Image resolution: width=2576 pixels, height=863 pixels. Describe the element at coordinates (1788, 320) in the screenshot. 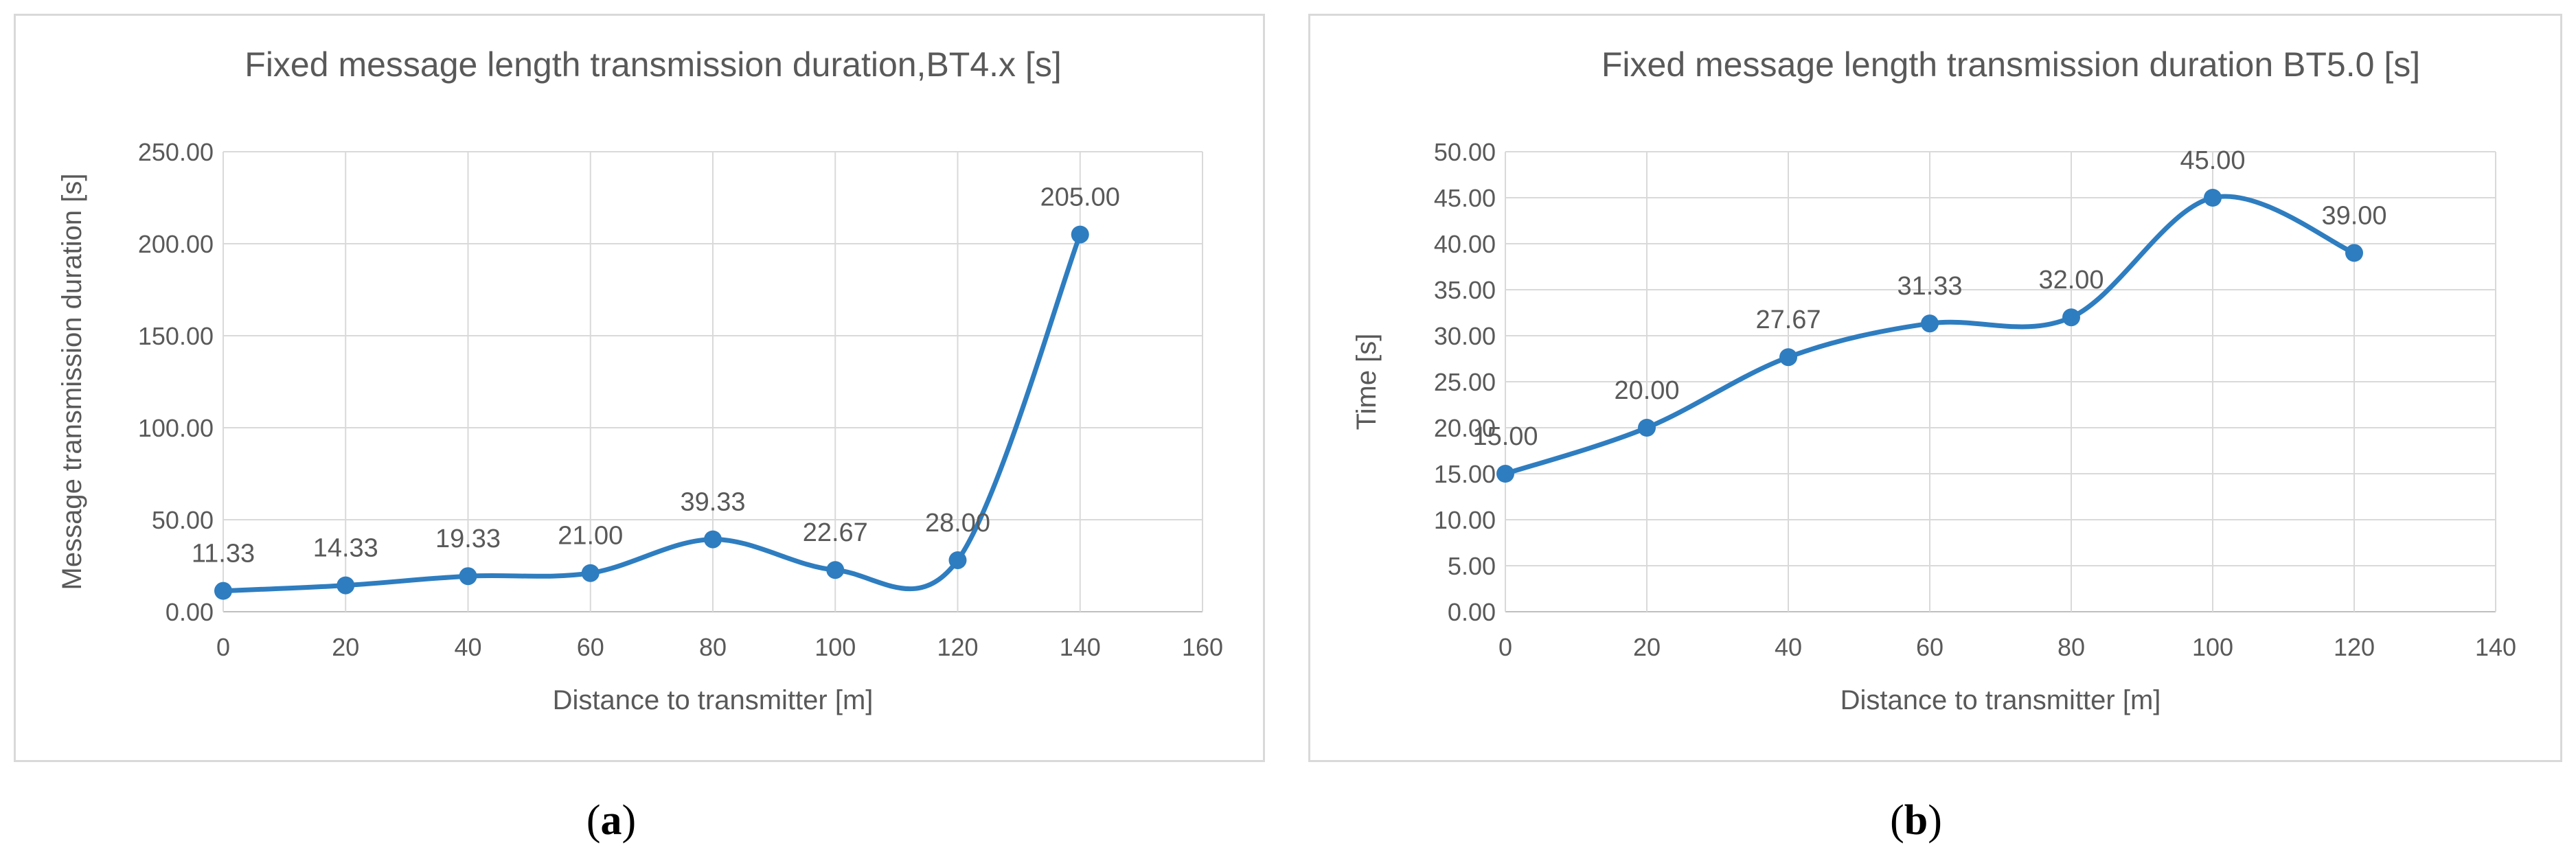

I see `data-label: 27.67` at that location.